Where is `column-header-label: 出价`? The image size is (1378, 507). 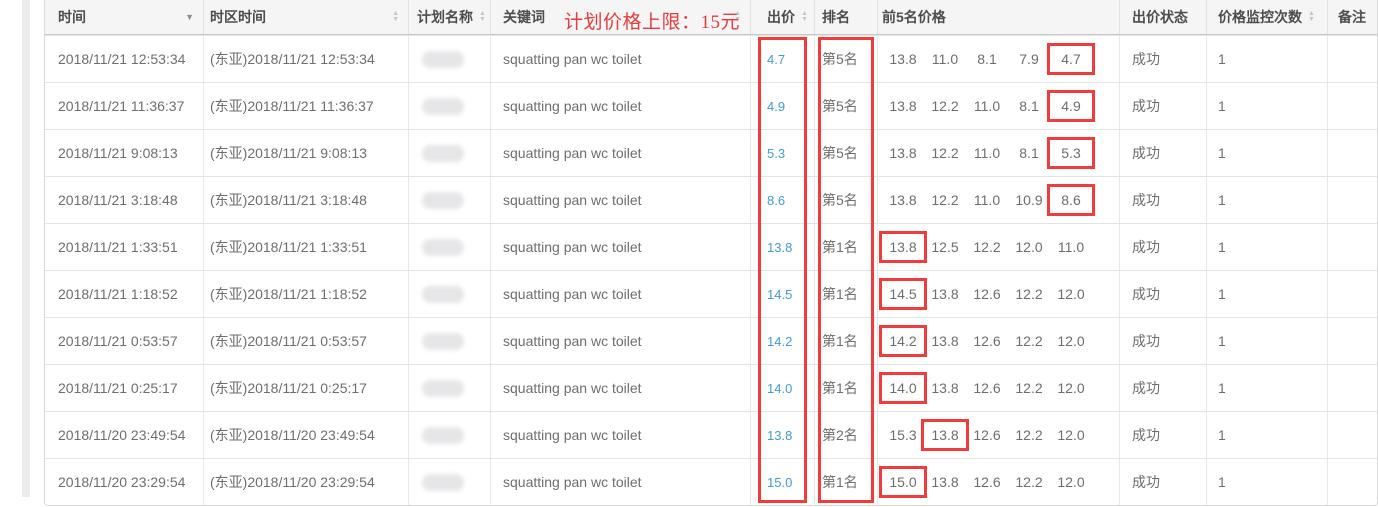
column-header-label: 出价 is located at coordinates (781, 17).